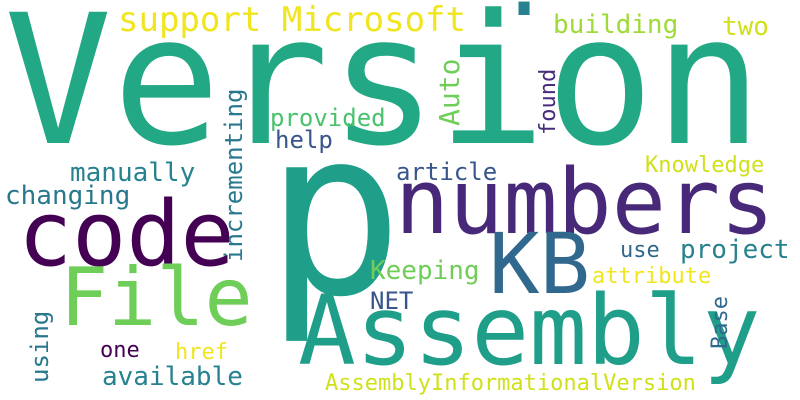  I want to click on word-support-microsoft: support Microsoft, so click(292, 20).